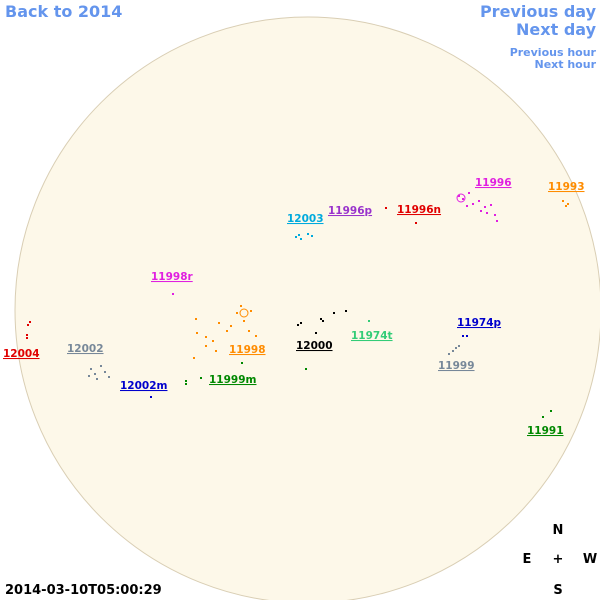 The height and width of the screenshot is (600, 600). What do you see at coordinates (83, 590) in the screenshot?
I see `timestamp: 2014-03-10T05:00:29` at bounding box center [83, 590].